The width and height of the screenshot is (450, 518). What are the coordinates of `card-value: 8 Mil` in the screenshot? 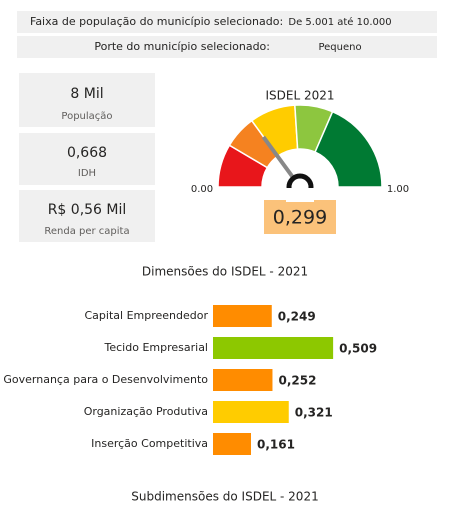 It's located at (86, 94).